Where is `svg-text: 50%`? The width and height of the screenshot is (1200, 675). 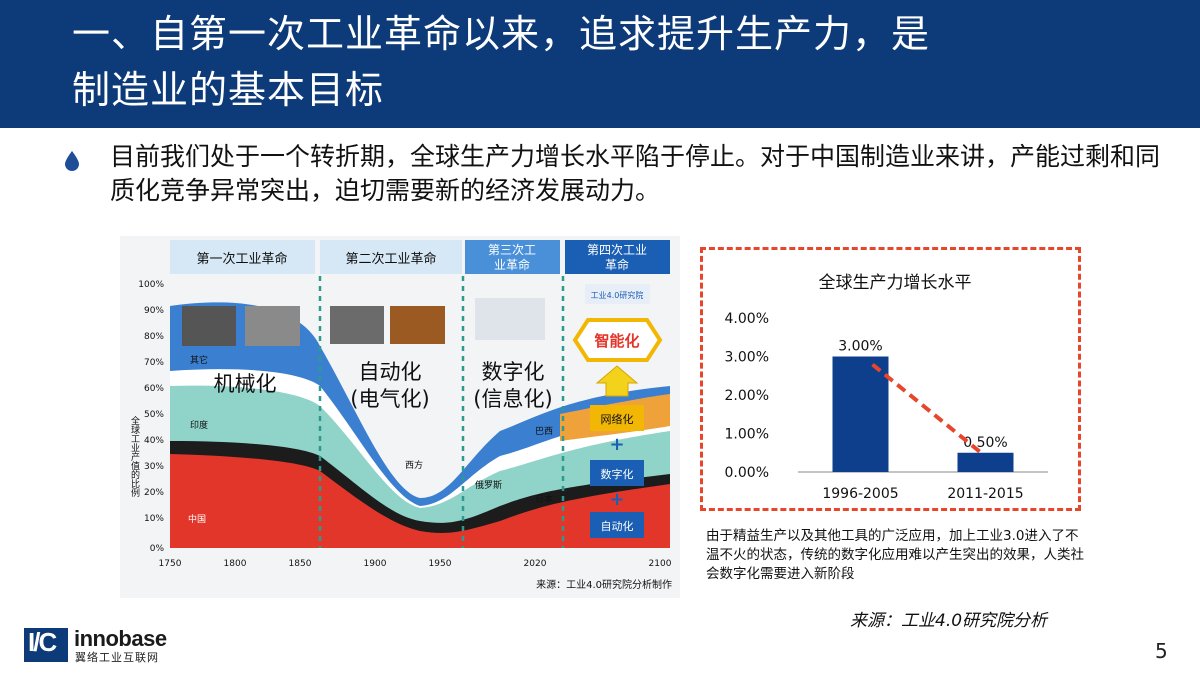
svg-text: 50% is located at coordinates (154, 415).